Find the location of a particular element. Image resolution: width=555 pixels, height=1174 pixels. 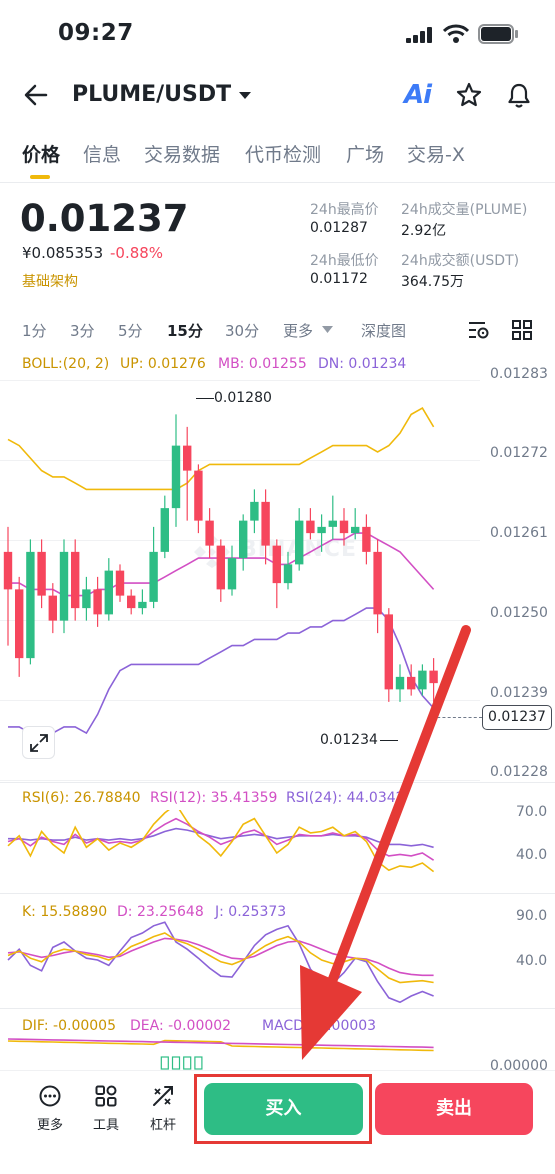

star-icon is located at coordinates (469, 95).